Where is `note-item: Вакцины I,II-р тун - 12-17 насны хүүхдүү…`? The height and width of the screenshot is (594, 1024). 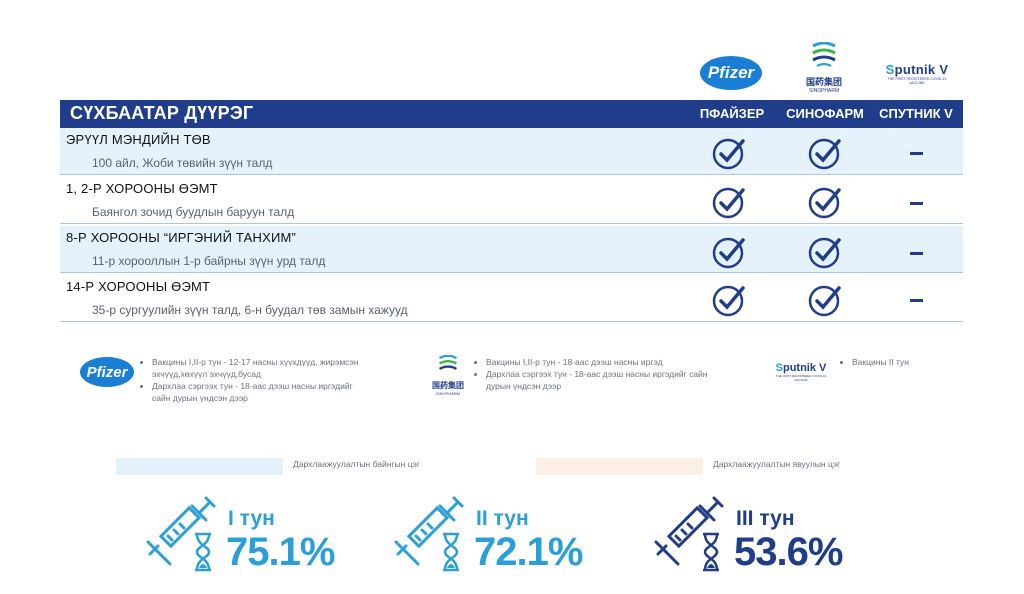
note-item: Вакцины I,II-р тун - 12-17 насны хүүхдүү… is located at coordinates (262, 368).